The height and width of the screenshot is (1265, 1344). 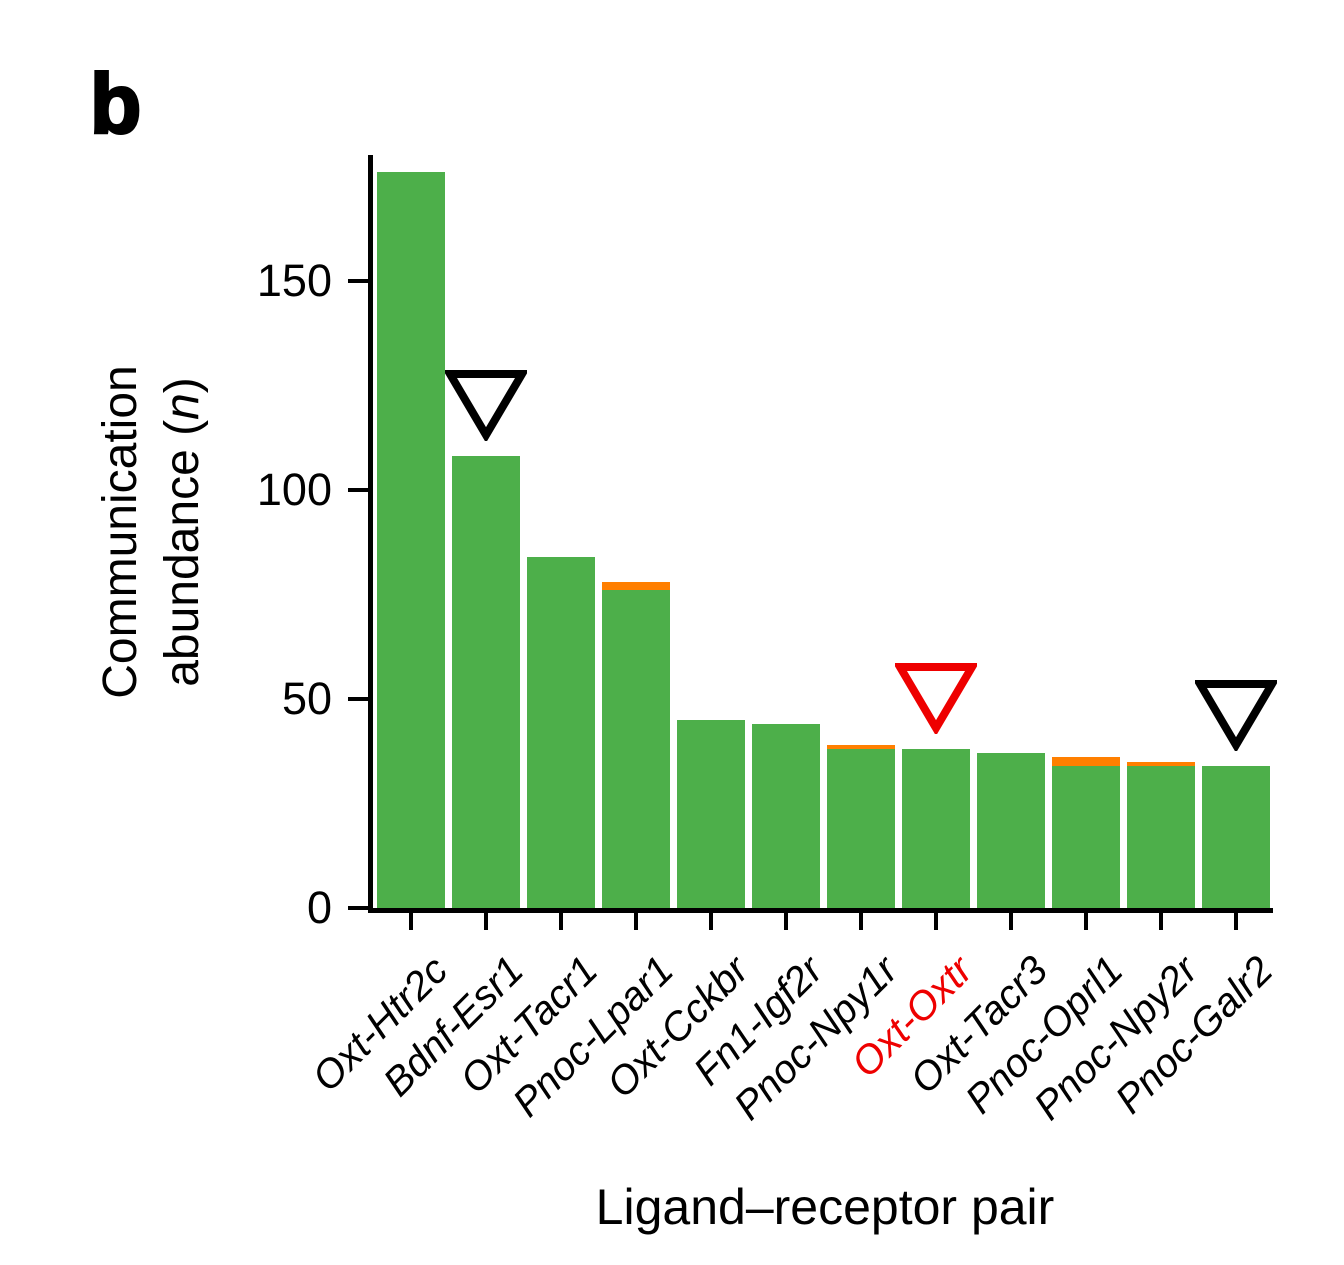 What do you see at coordinates (1235, 715) in the screenshot?
I see `triangle-down-marker-pnoc-galr2` at bounding box center [1235, 715].